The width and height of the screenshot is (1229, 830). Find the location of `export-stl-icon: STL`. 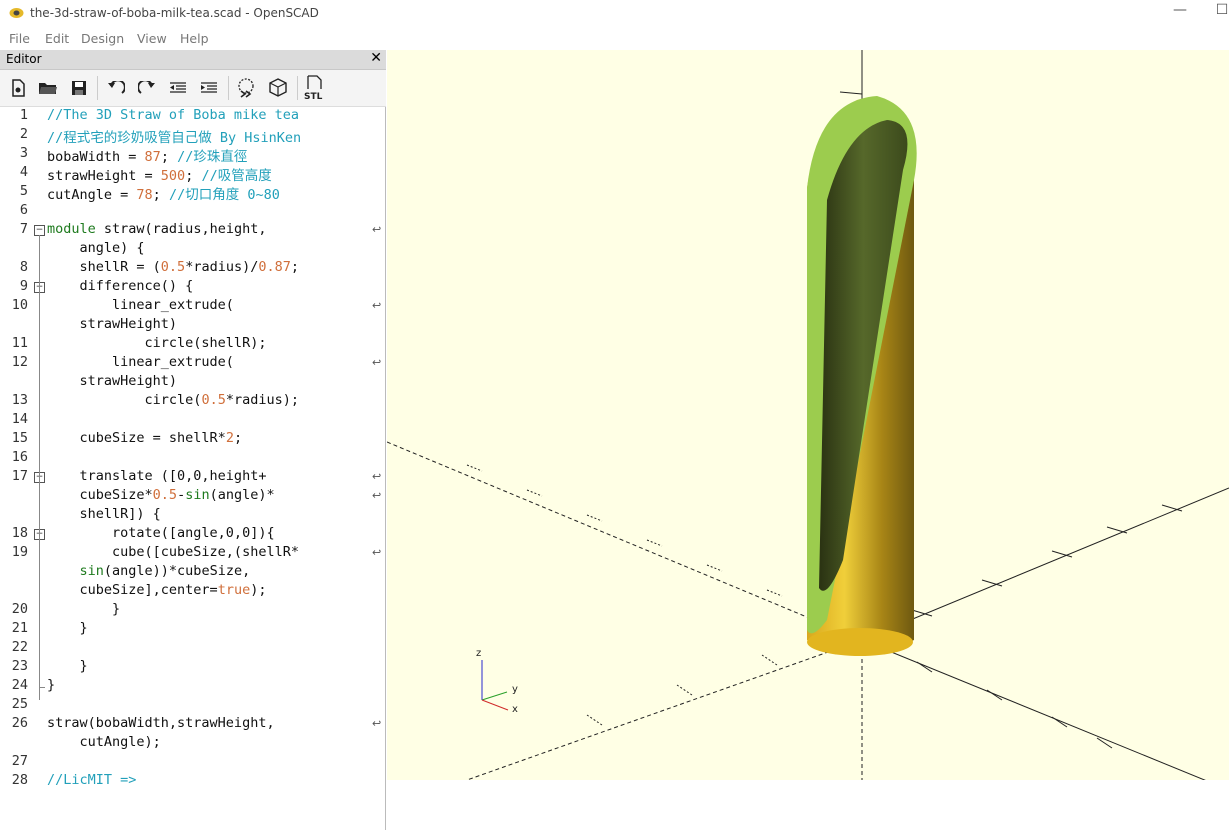

export-stl-icon: STL is located at coordinates (315, 88).